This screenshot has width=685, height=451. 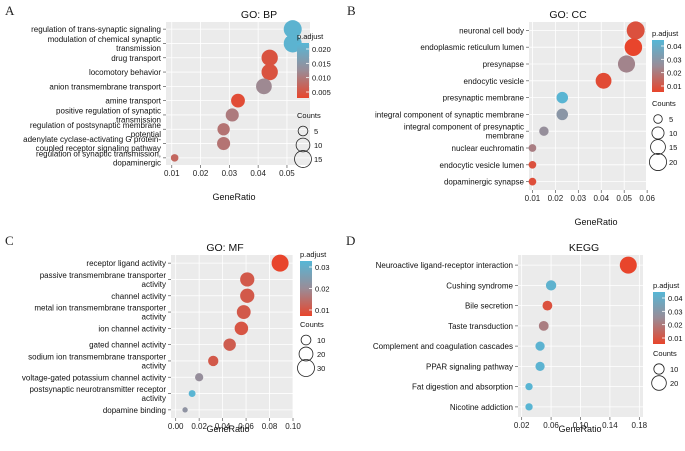 What do you see at coordinates (494, 81) in the screenshot?
I see `category-label-line: endocytic vesicle` at bounding box center [494, 81].